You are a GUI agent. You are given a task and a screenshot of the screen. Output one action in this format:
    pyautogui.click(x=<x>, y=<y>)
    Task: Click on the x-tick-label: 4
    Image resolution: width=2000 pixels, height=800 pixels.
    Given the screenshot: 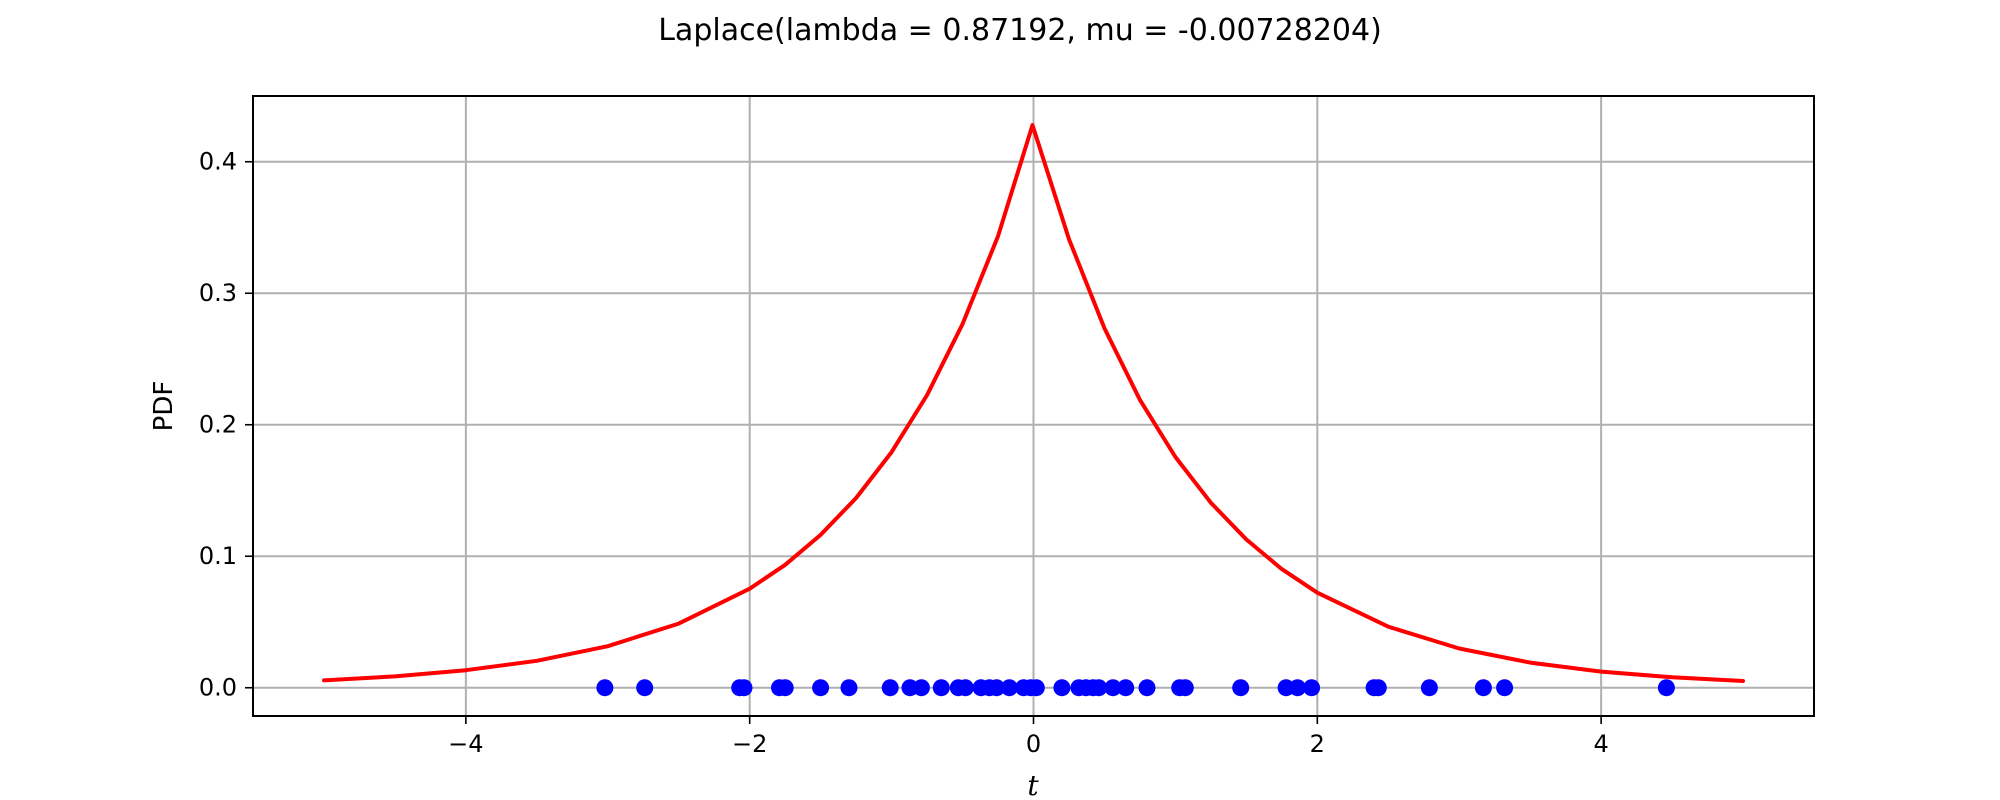 What is the action you would take?
    pyautogui.click(x=1600, y=744)
    